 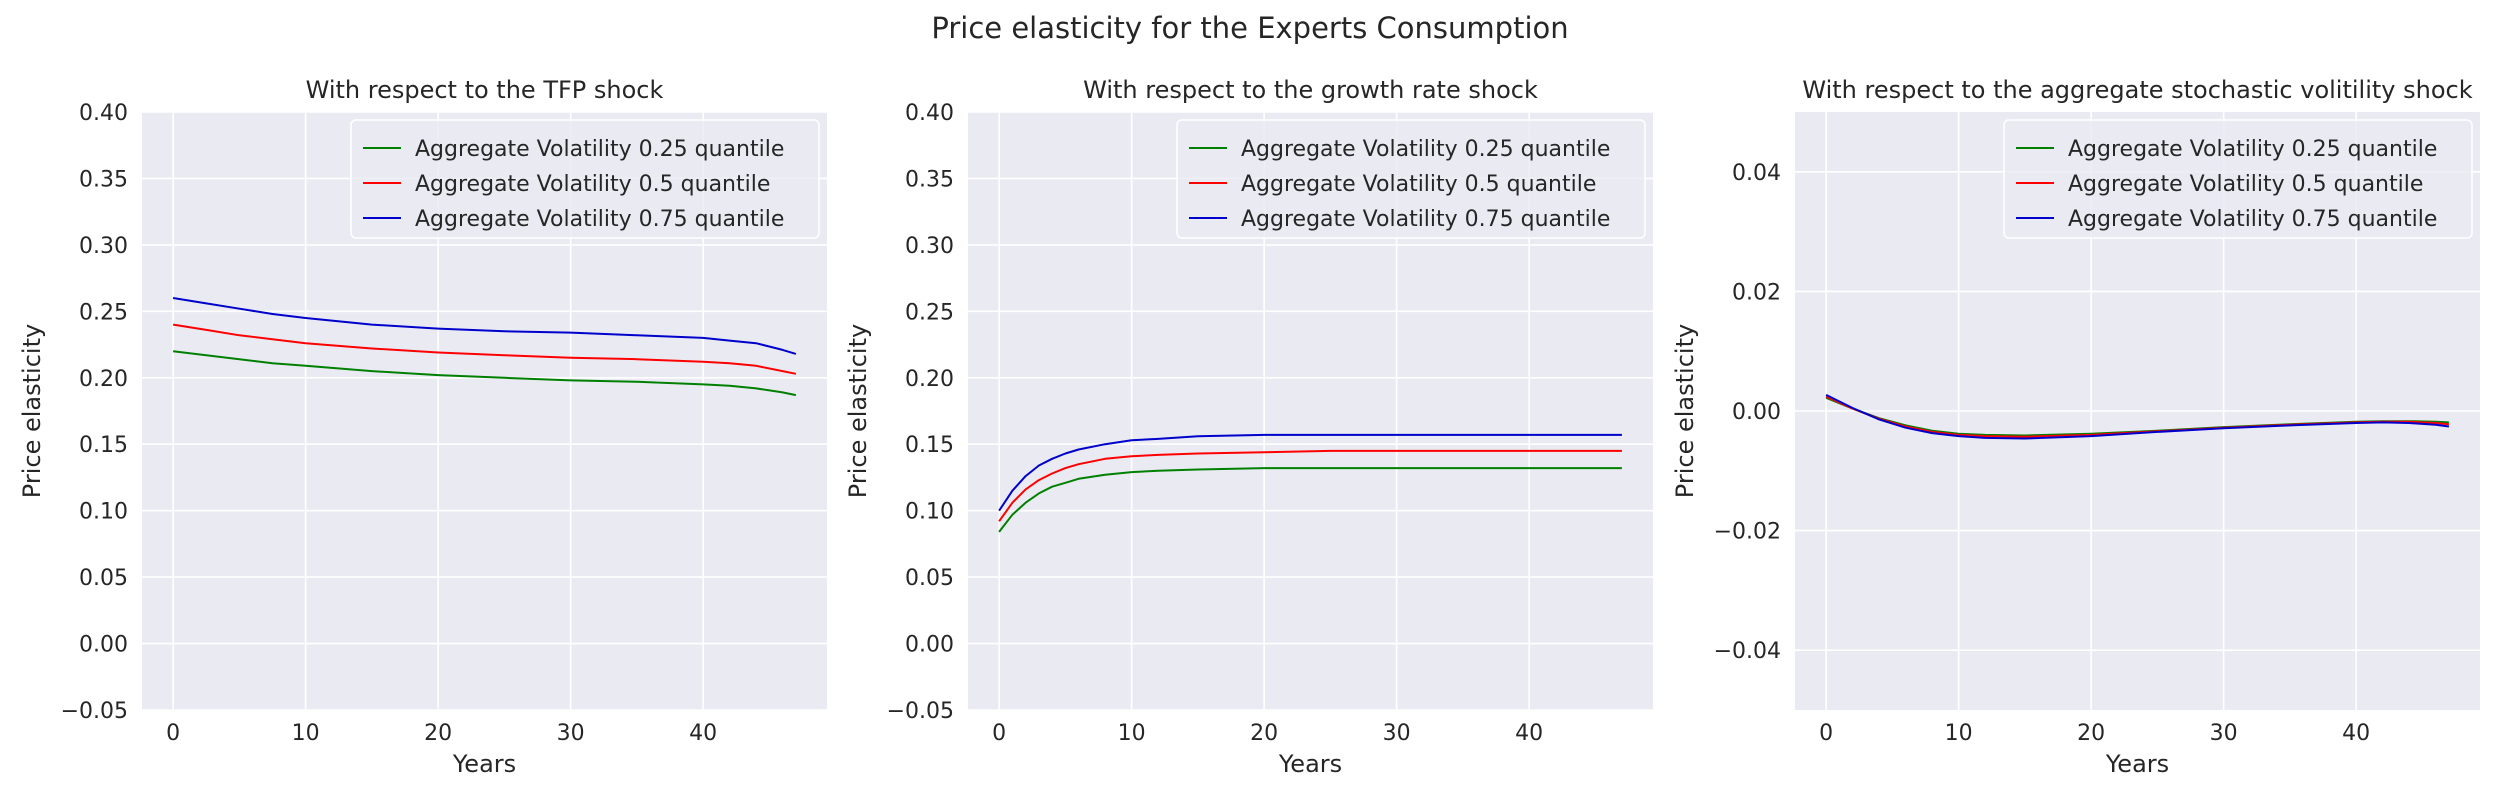 What do you see at coordinates (1747, 532) in the screenshot?
I see `y-tick-label: −0.02` at bounding box center [1747, 532].